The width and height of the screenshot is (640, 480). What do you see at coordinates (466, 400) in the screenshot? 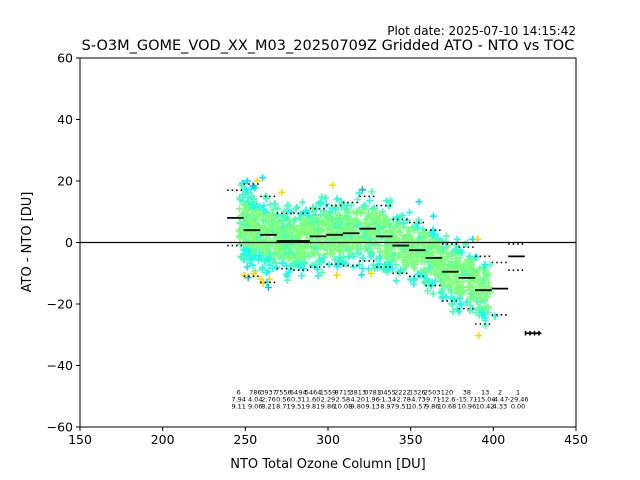
I see `bin-mean-label: -15.71` at bounding box center [466, 400].